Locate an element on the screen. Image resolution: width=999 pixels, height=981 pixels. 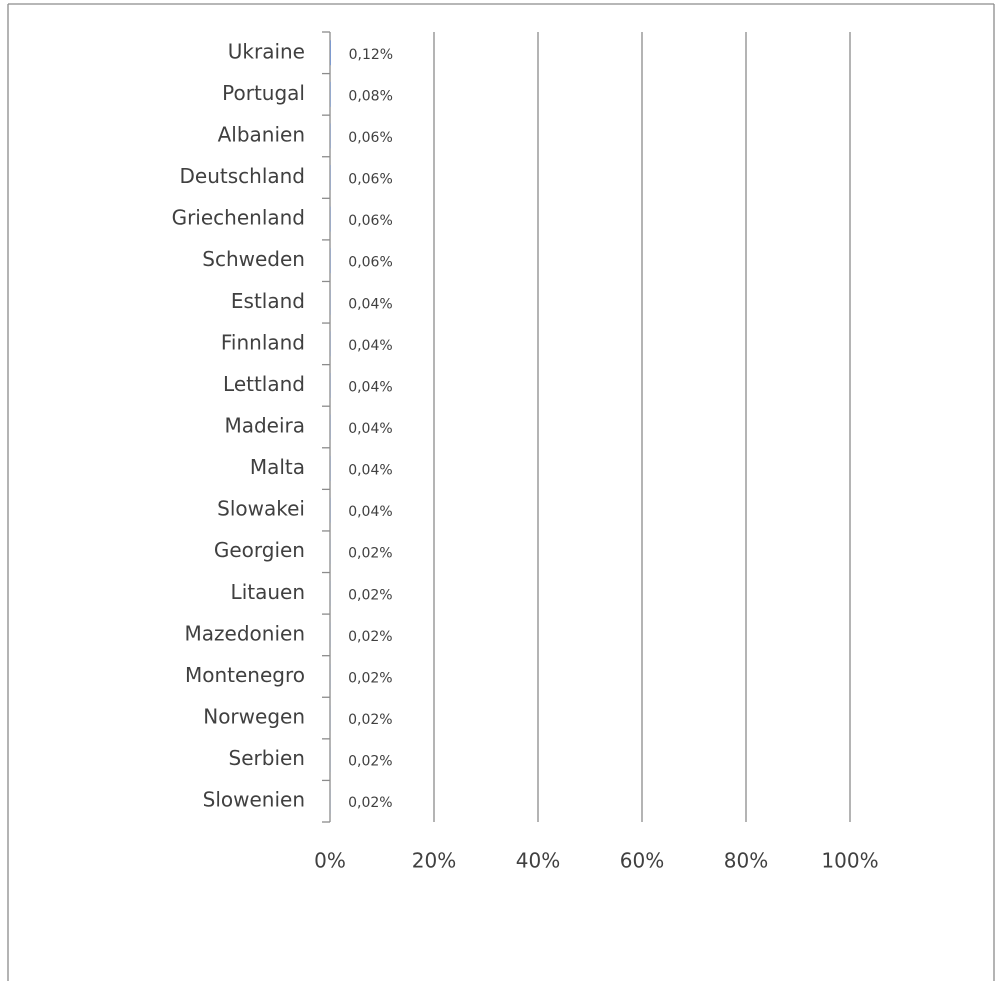
data-label: 0,08% is located at coordinates (370, 96).